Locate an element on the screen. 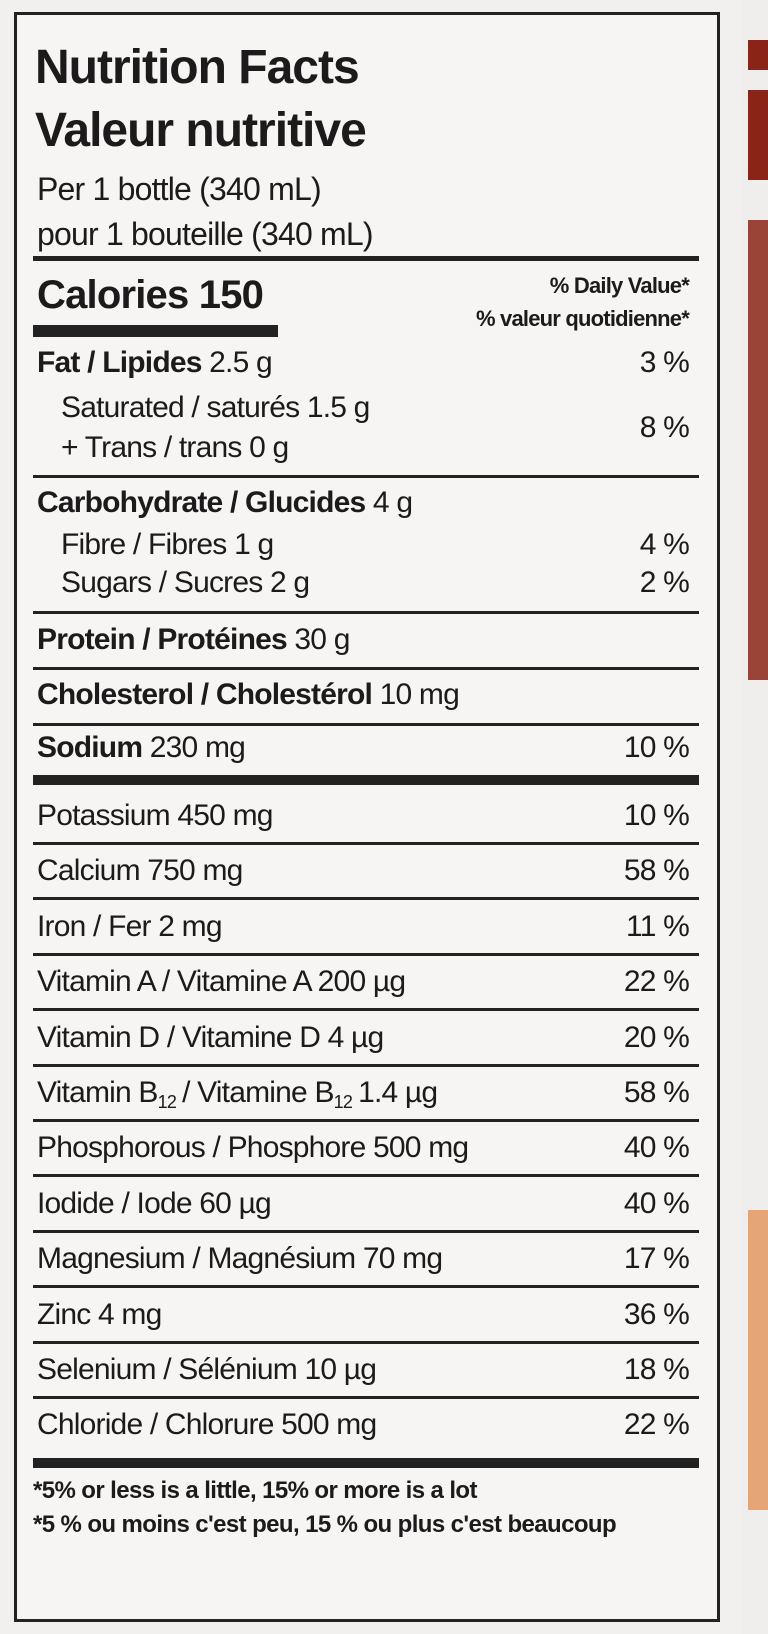  sugars: Sugars / Sucres 2 g is located at coordinates (185, 583).